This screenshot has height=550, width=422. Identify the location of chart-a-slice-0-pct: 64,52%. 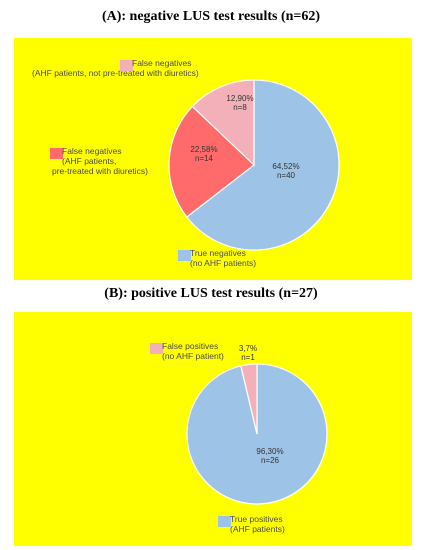
(285, 166).